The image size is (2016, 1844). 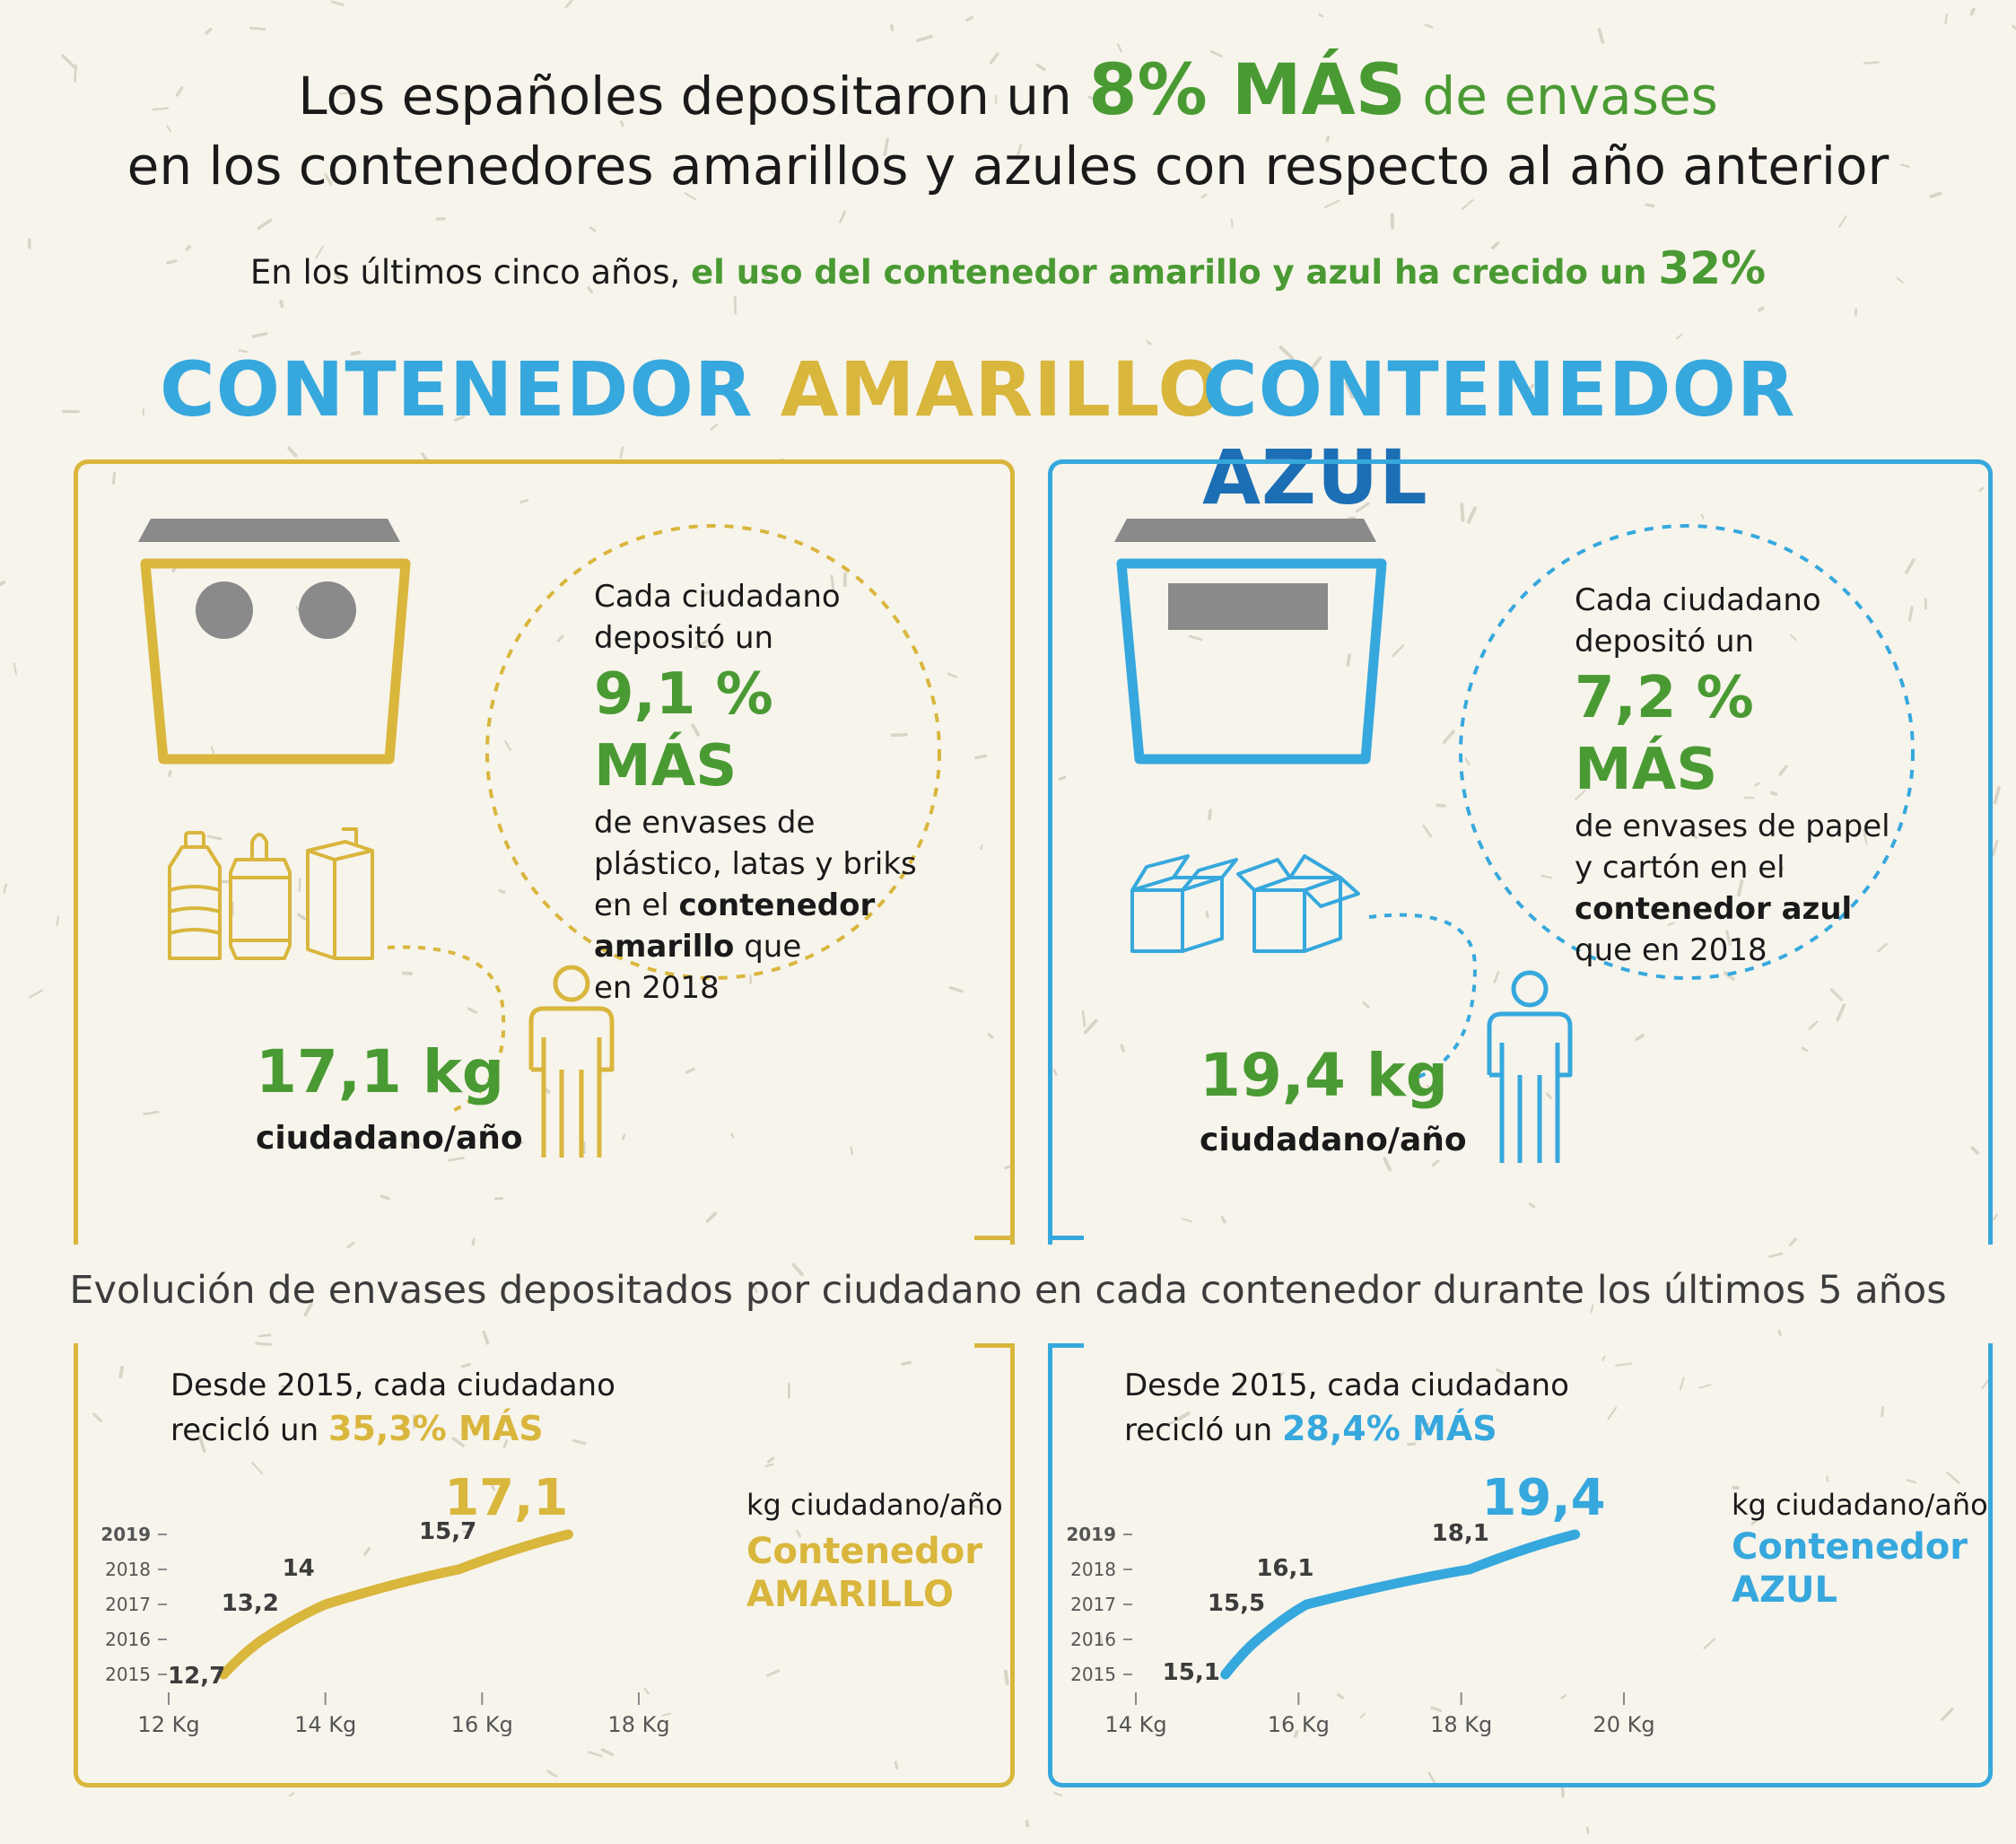 I want to click on yellow-circle-l5: en el contenedor, so click(x=755, y=905).